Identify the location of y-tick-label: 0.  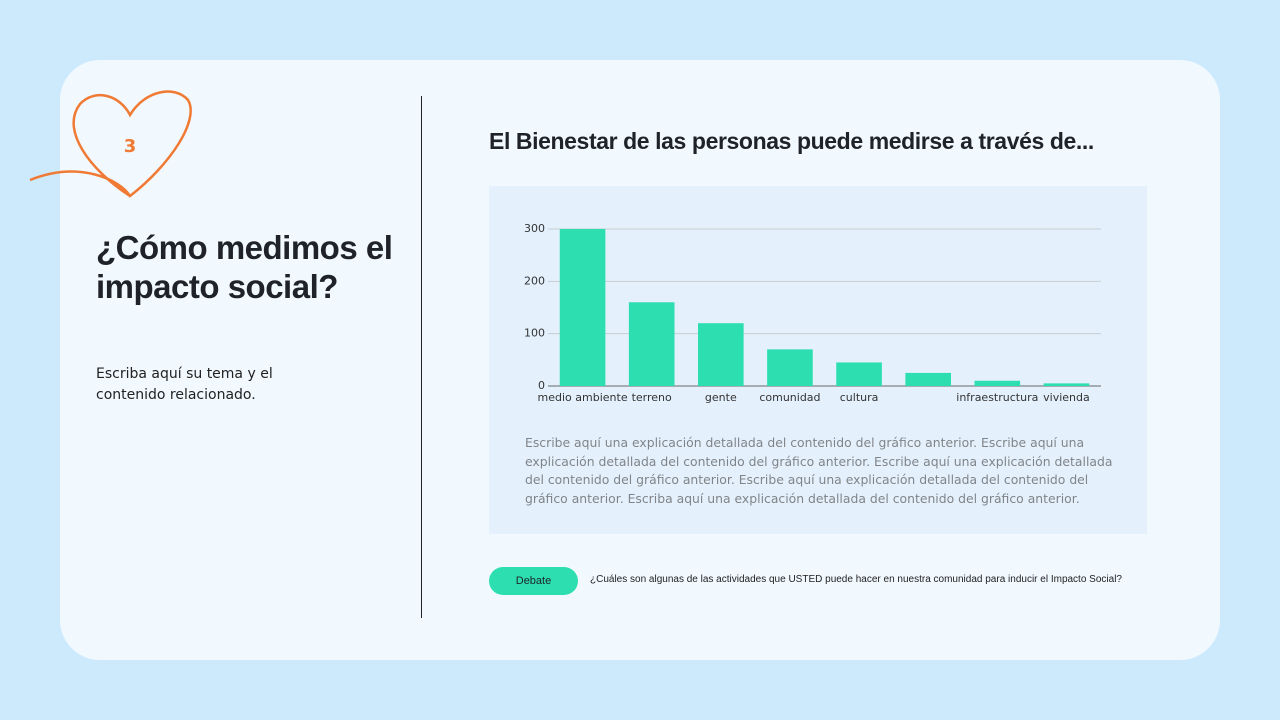
(541, 385).